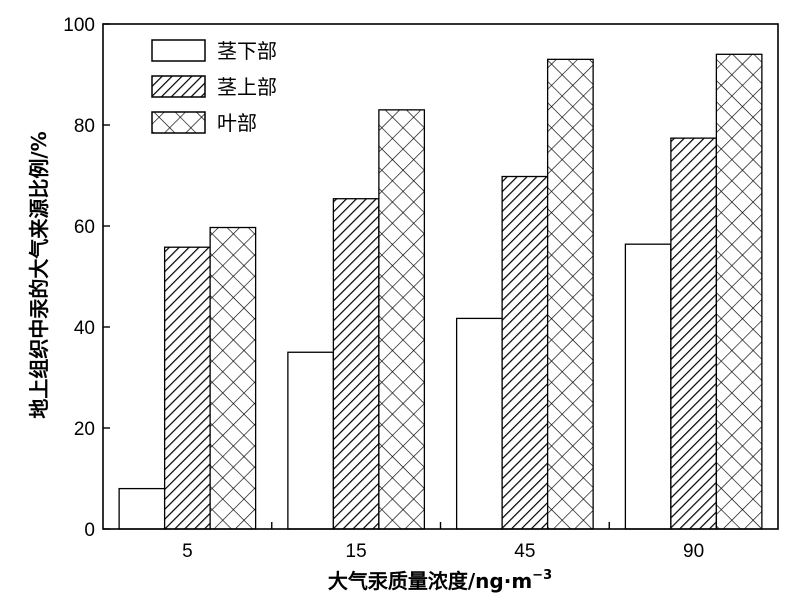 This screenshot has width=800, height=609. I want to click on legend-label-series-1: 茎上部, so click(247, 87).